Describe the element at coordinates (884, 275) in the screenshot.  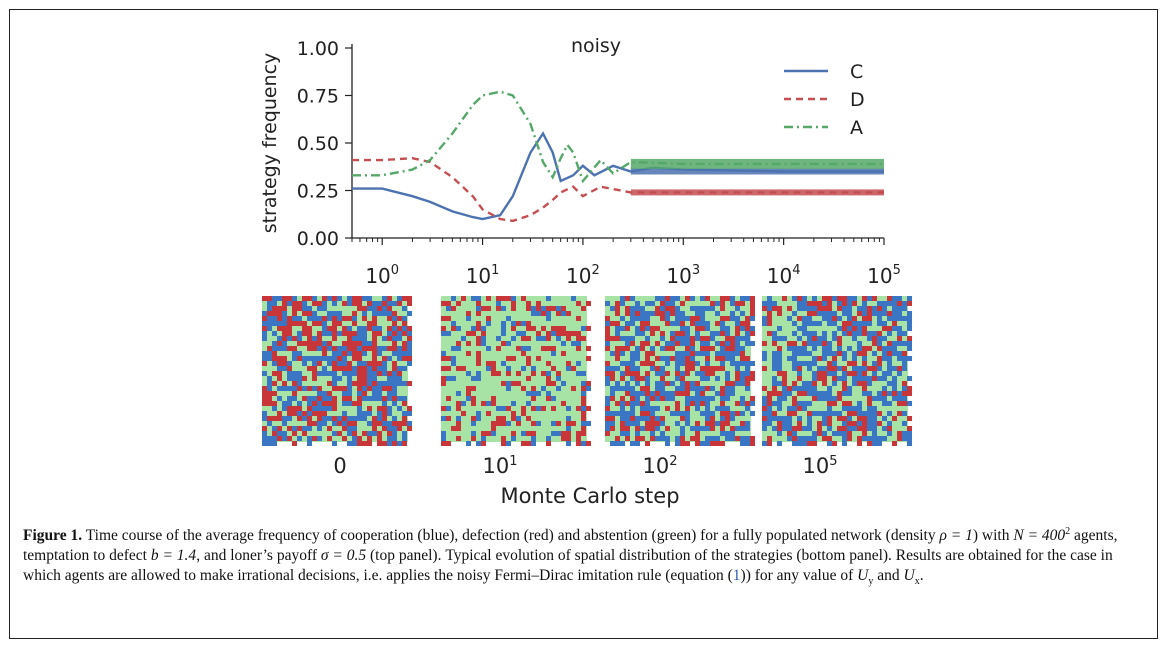
I see `x-tick-label: 105` at that location.